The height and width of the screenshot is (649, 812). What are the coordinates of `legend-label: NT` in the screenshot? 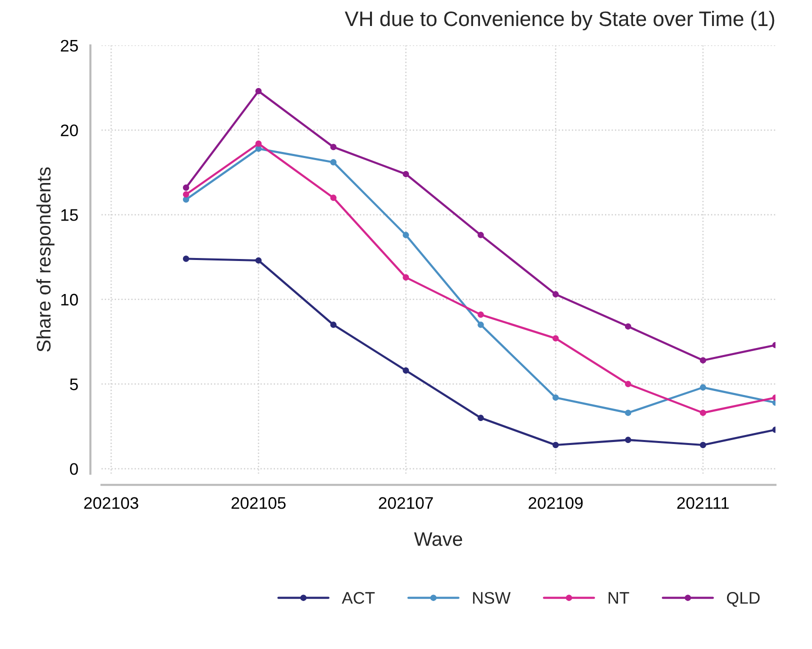 It's located at (619, 598).